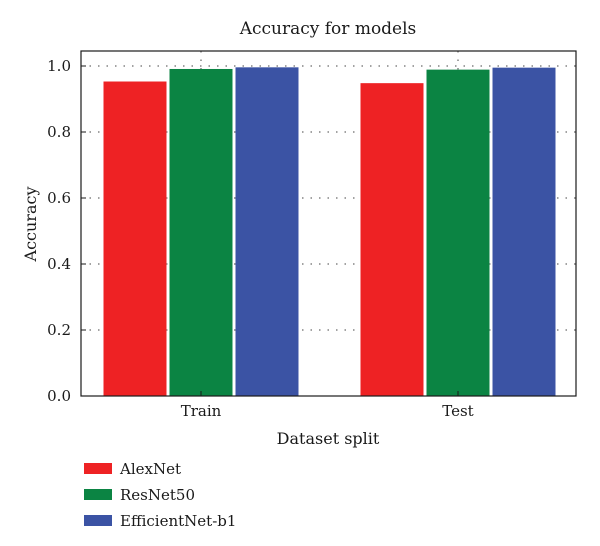 The height and width of the screenshot is (546, 600). Describe the element at coordinates (150, 469) in the screenshot. I see `legend-label-alexnet: AlexNet` at that location.